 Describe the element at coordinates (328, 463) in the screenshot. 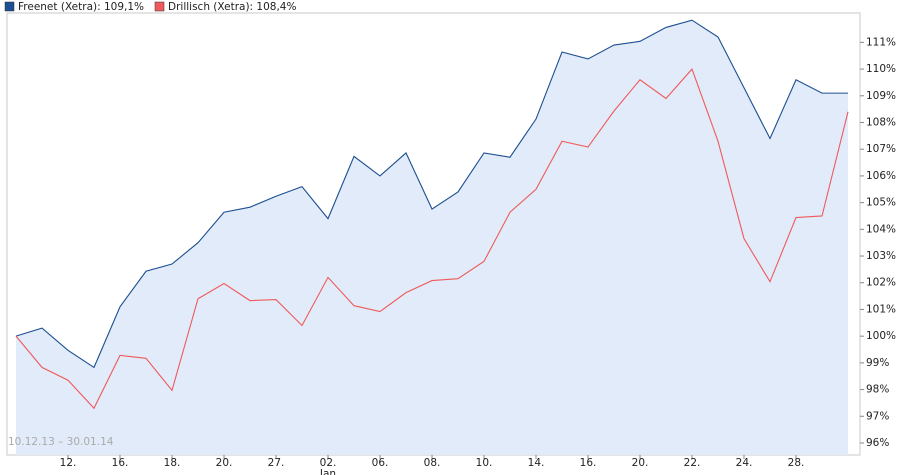

I see `x-tick-label-line: 02.` at that location.